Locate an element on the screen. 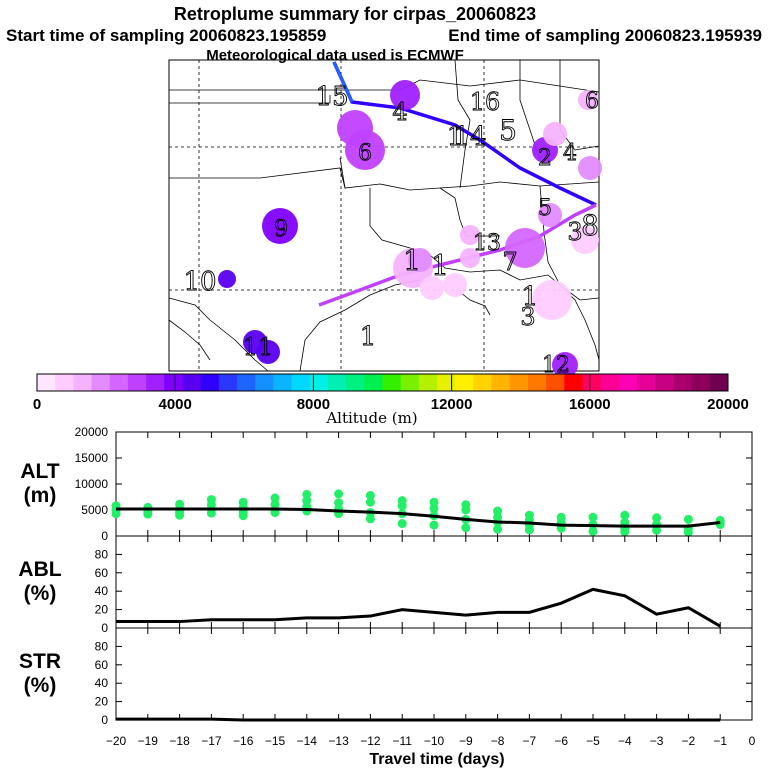 The image size is (768, 768). map-plume-label: 4 is located at coordinates (399, 112).